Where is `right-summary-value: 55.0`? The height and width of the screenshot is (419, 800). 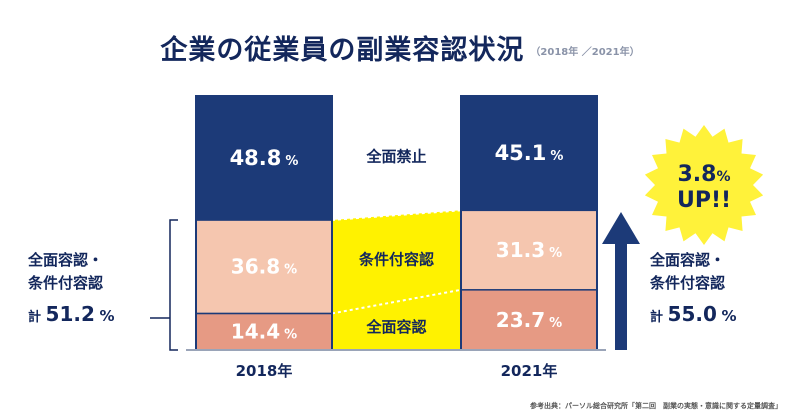
right-summary-value: 55.0 is located at coordinates (692, 314).